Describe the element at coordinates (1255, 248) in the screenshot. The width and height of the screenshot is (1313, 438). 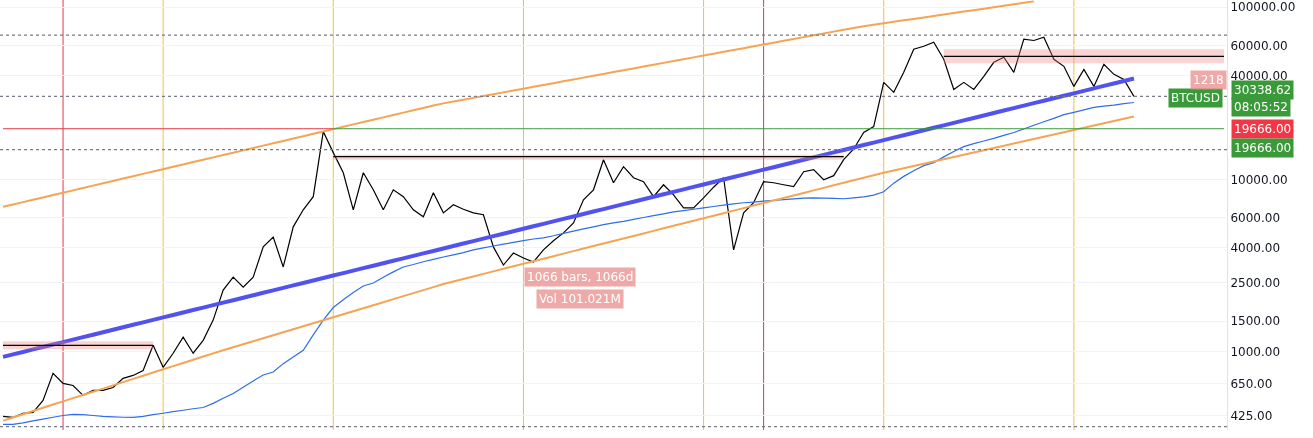
I see `y-tick-label: 4000.00` at that location.